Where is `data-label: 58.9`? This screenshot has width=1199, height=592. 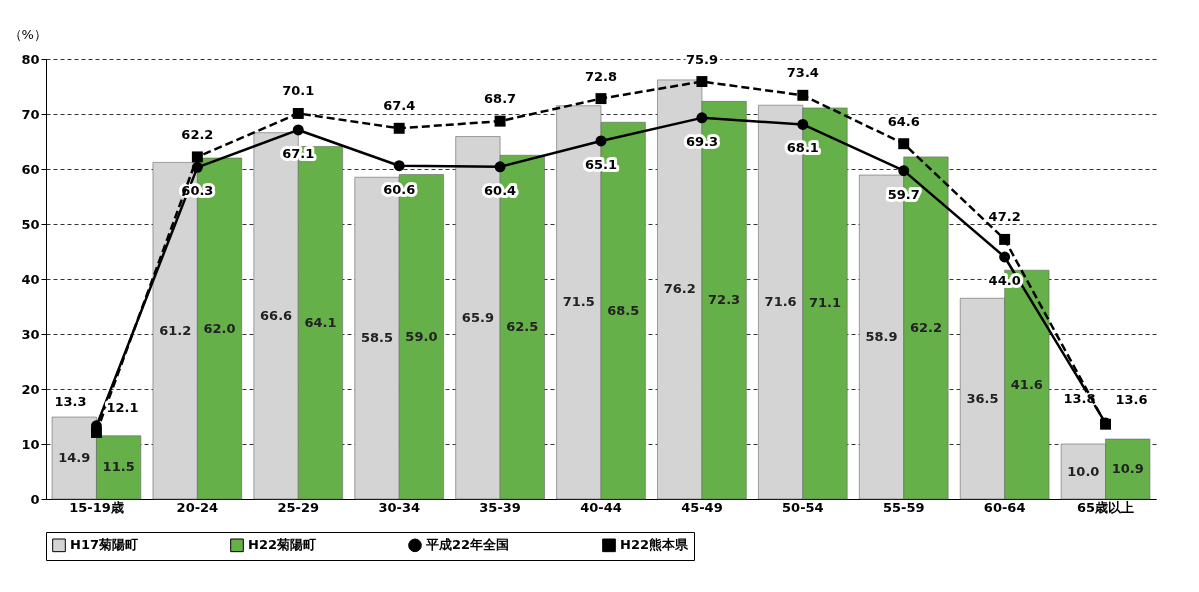
data-label: 58.9 is located at coordinates (881, 337).